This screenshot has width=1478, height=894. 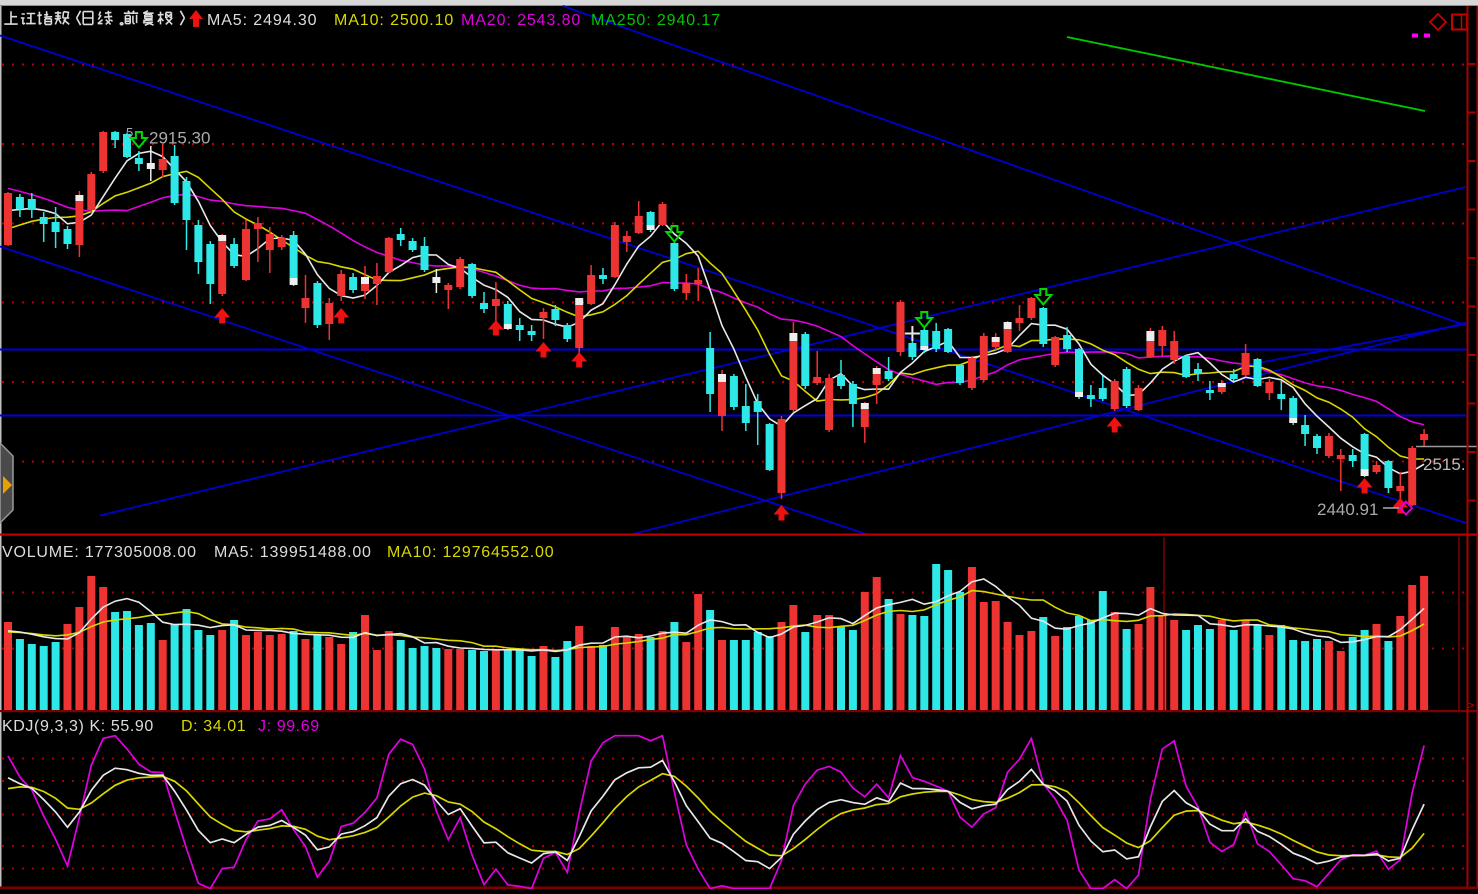 What do you see at coordinates (394, 20) in the screenshot?
I see `svg-text: MA10: 2500.10` at bounding box center [394, 20].